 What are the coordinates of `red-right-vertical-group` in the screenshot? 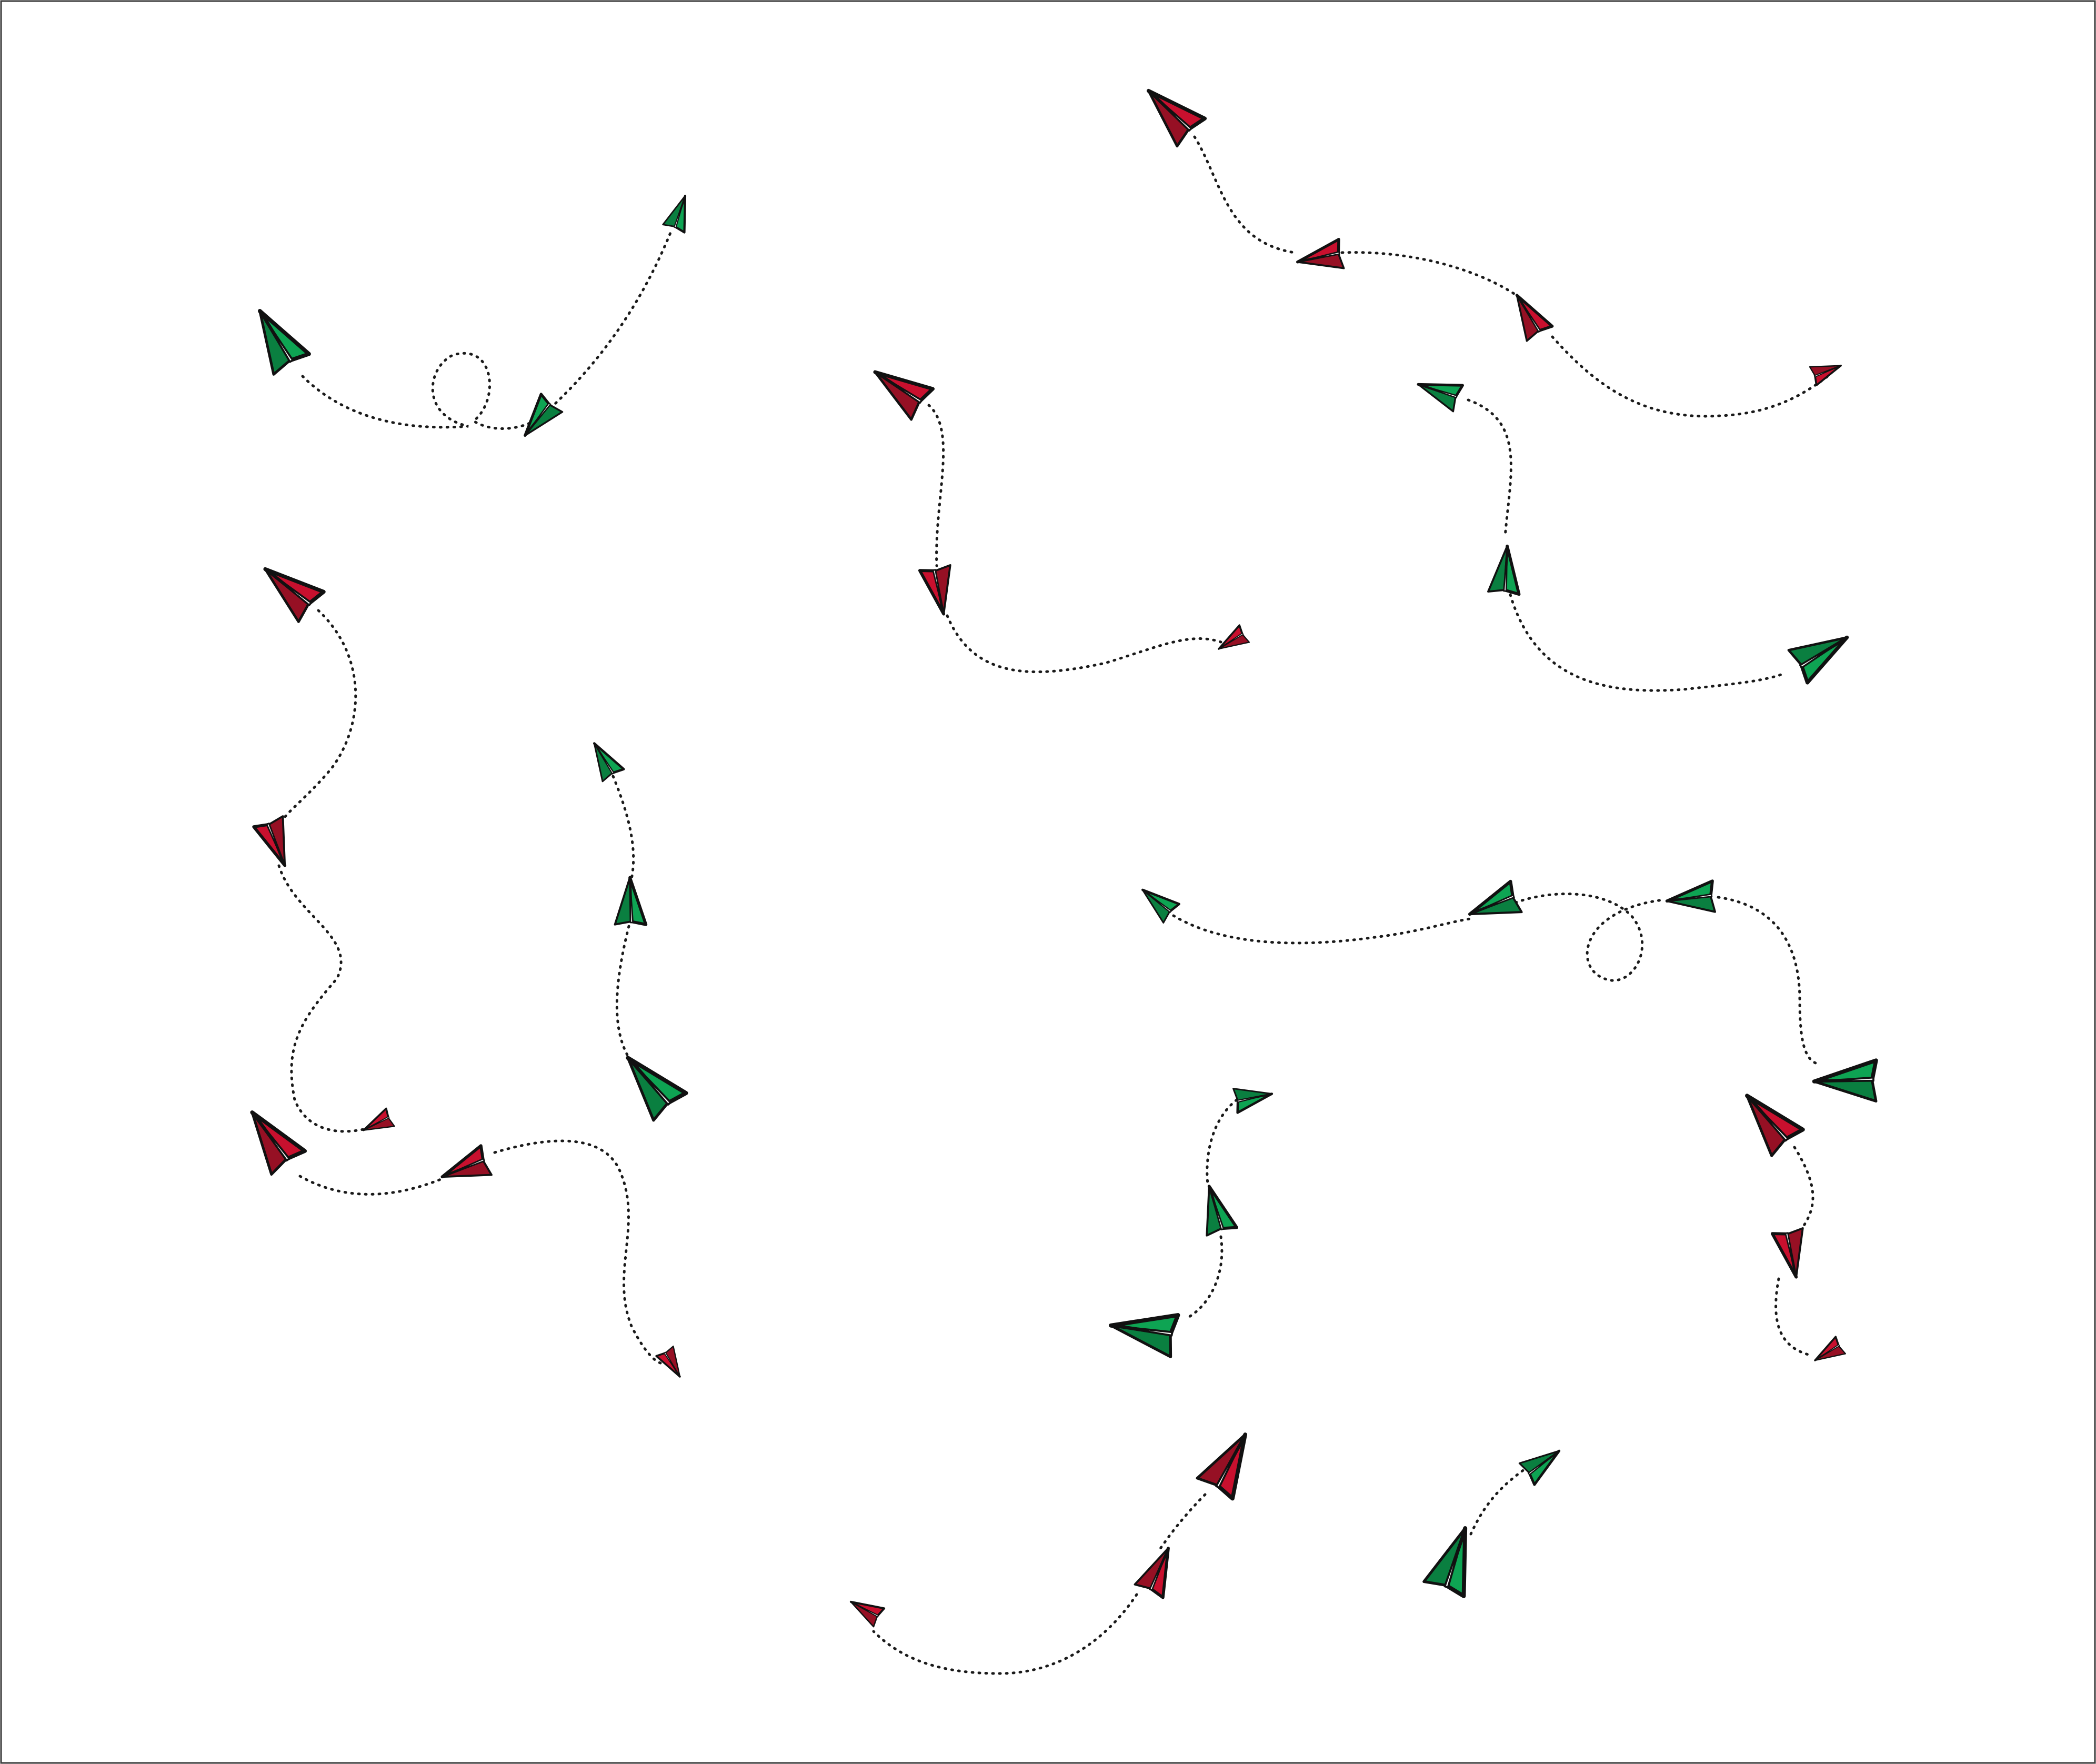 It's located at (1790, 1226).